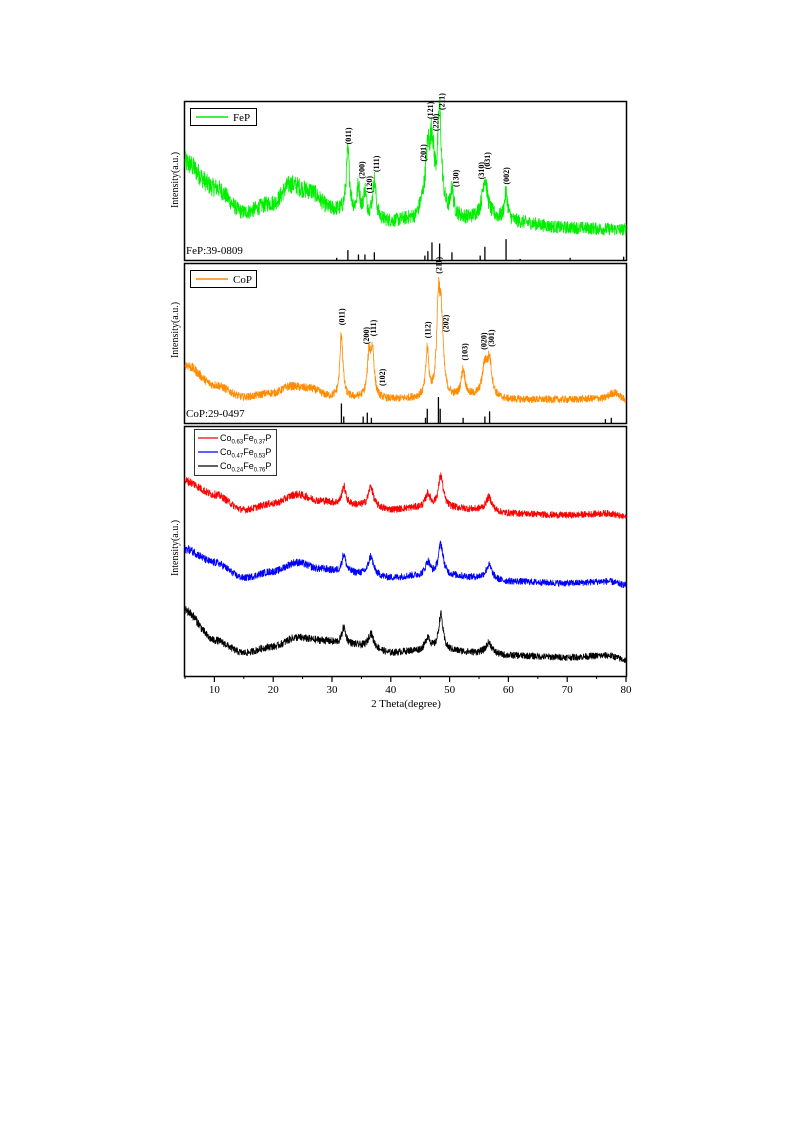  Describe the element at coordinates (568, 690) in the screenshot. I see `x-tick-label-70: 70` at that location.